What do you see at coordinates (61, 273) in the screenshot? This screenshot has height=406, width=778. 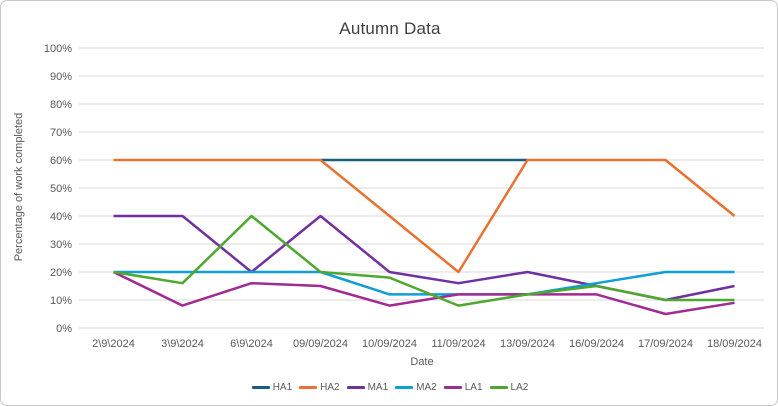 I see `y-tick-label: 20%` at bounding box center [61, 273].